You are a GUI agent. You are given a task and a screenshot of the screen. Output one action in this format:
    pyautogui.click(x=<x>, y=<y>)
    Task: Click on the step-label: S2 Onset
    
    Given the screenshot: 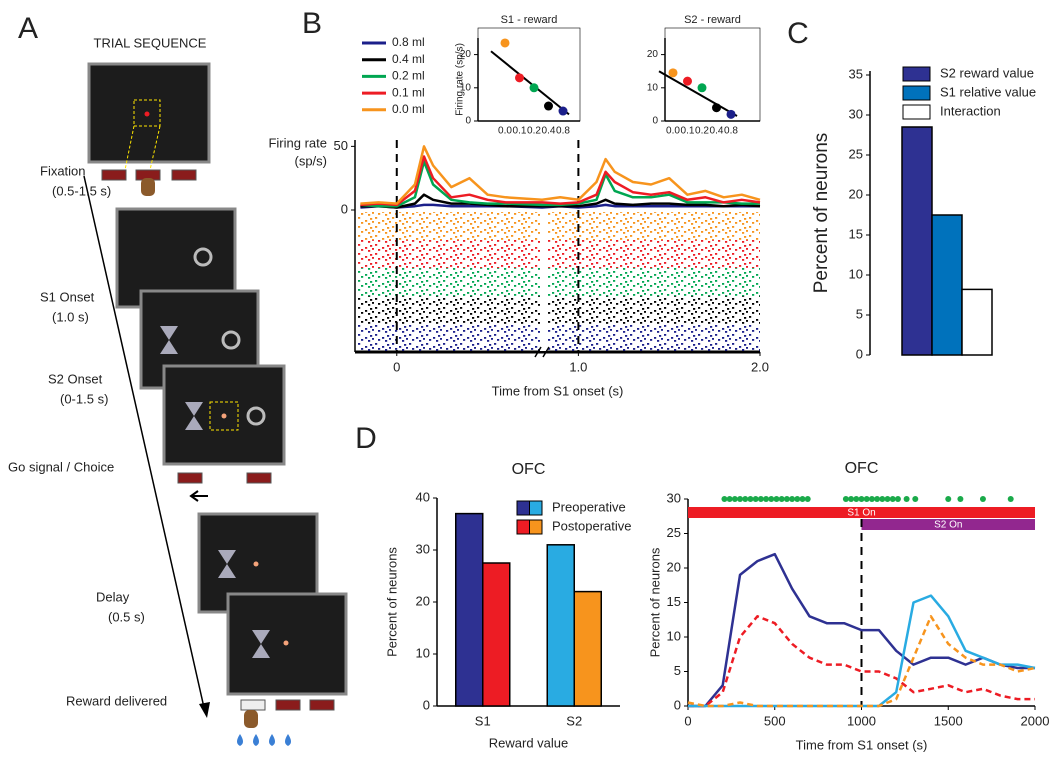 What is the action you would take?
    pyautogui.click(x=75, y=378)
    